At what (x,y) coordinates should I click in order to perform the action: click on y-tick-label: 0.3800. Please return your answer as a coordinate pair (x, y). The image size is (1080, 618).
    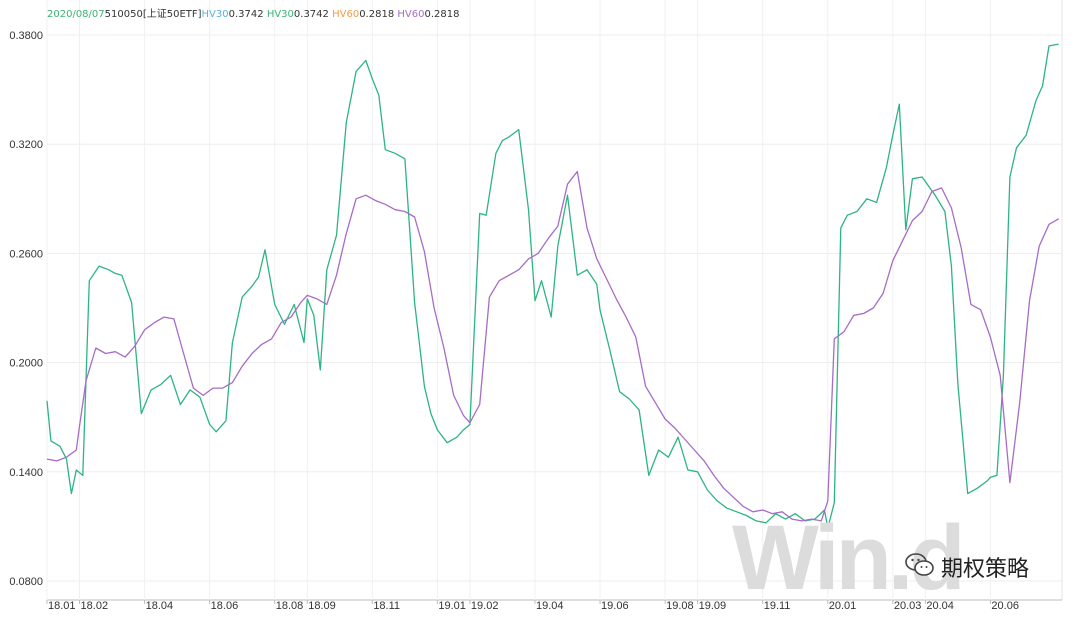
    Looking at the image, I should click on (26, 36).